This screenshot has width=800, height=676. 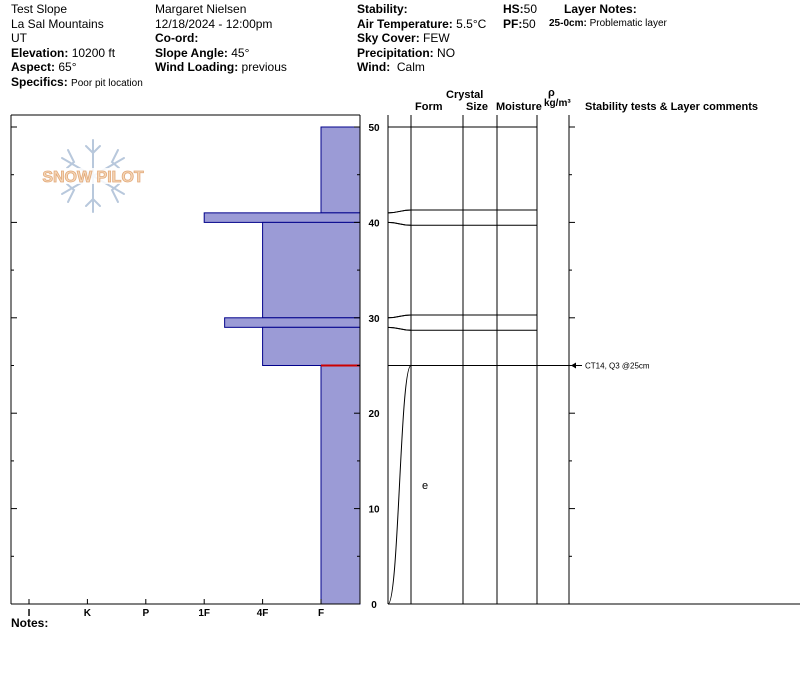 What do you see at coordinates (264, 67) in the screenshot?
I see `wind-loading-value: previous` at bounding box center [264, 67].